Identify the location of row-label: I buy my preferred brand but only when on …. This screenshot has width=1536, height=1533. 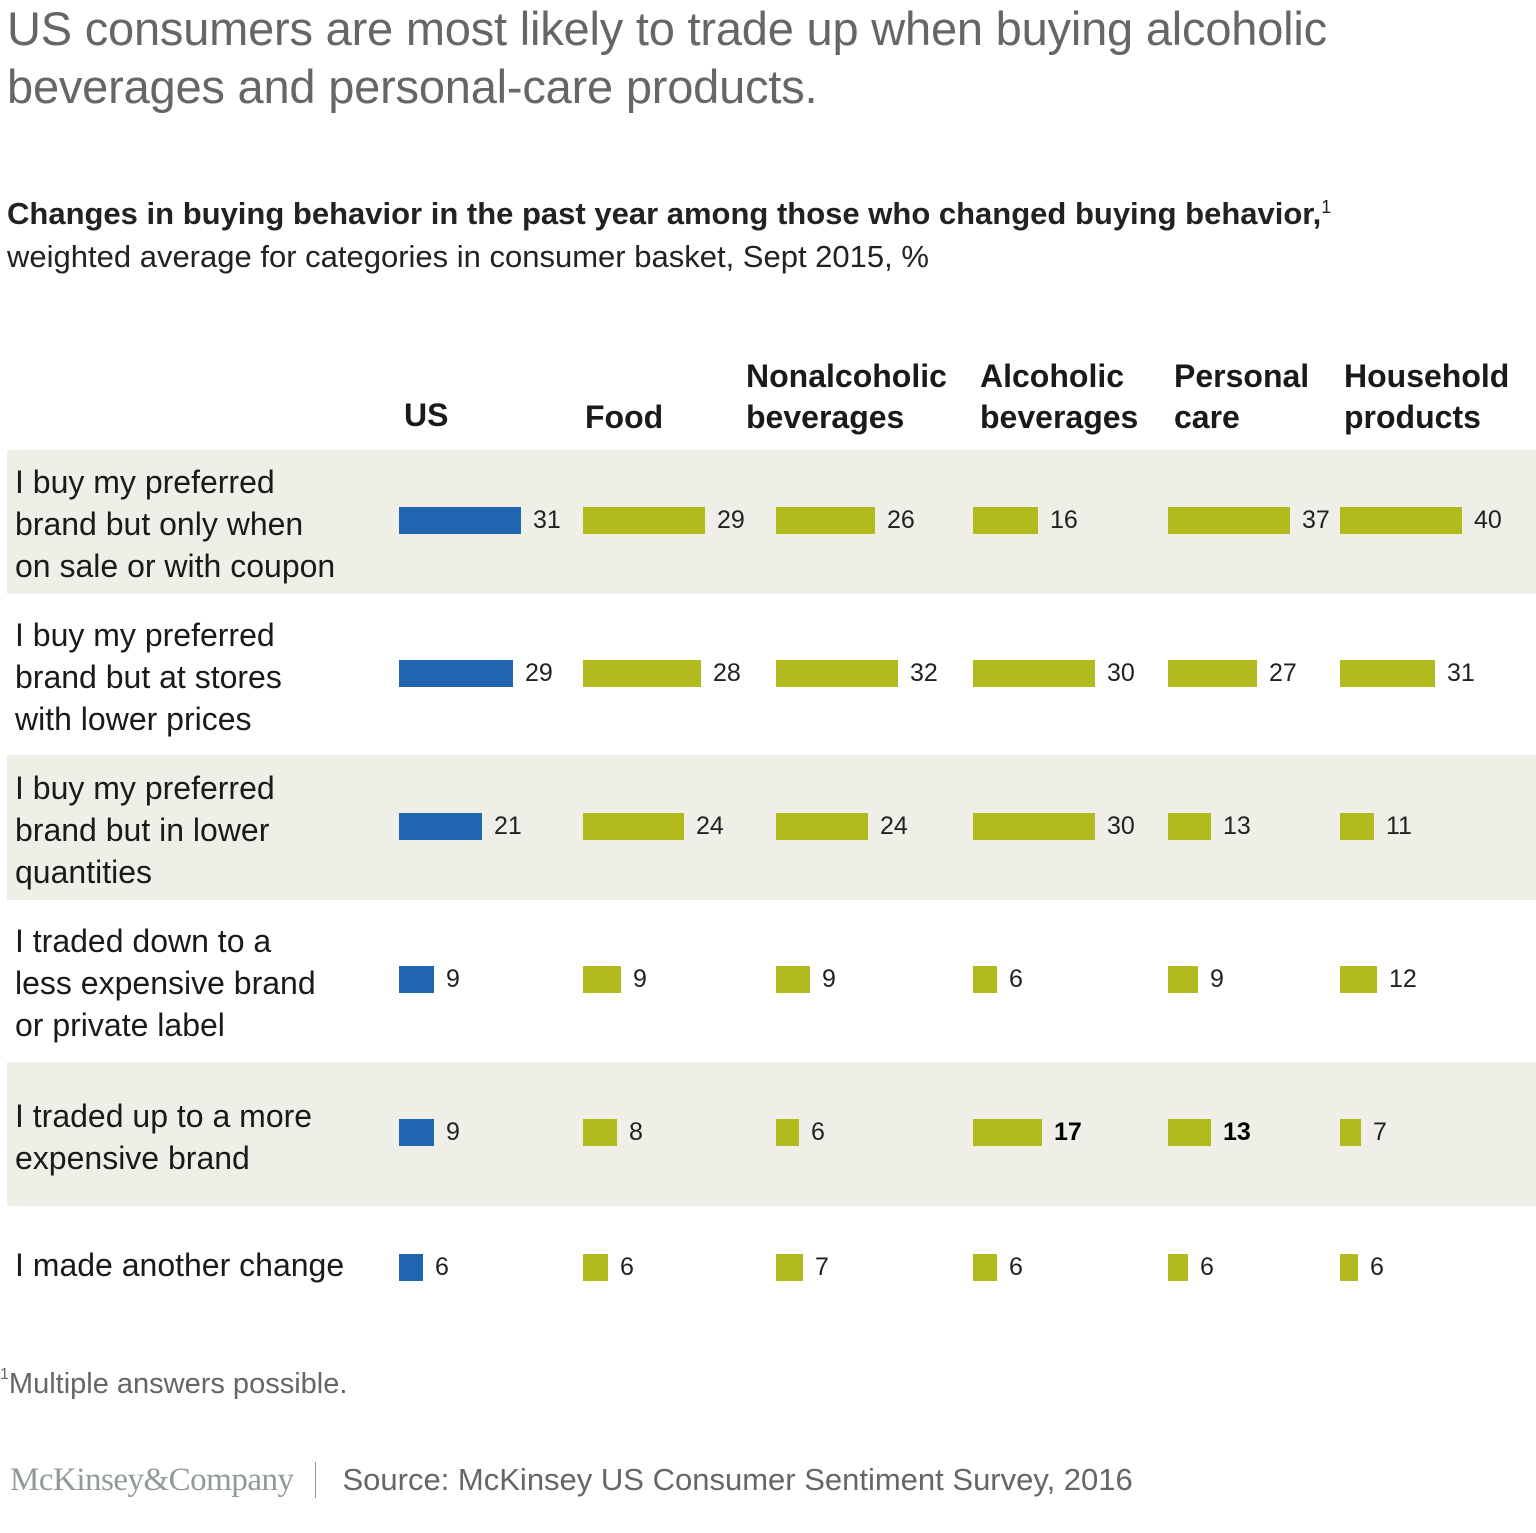
(200, 524).